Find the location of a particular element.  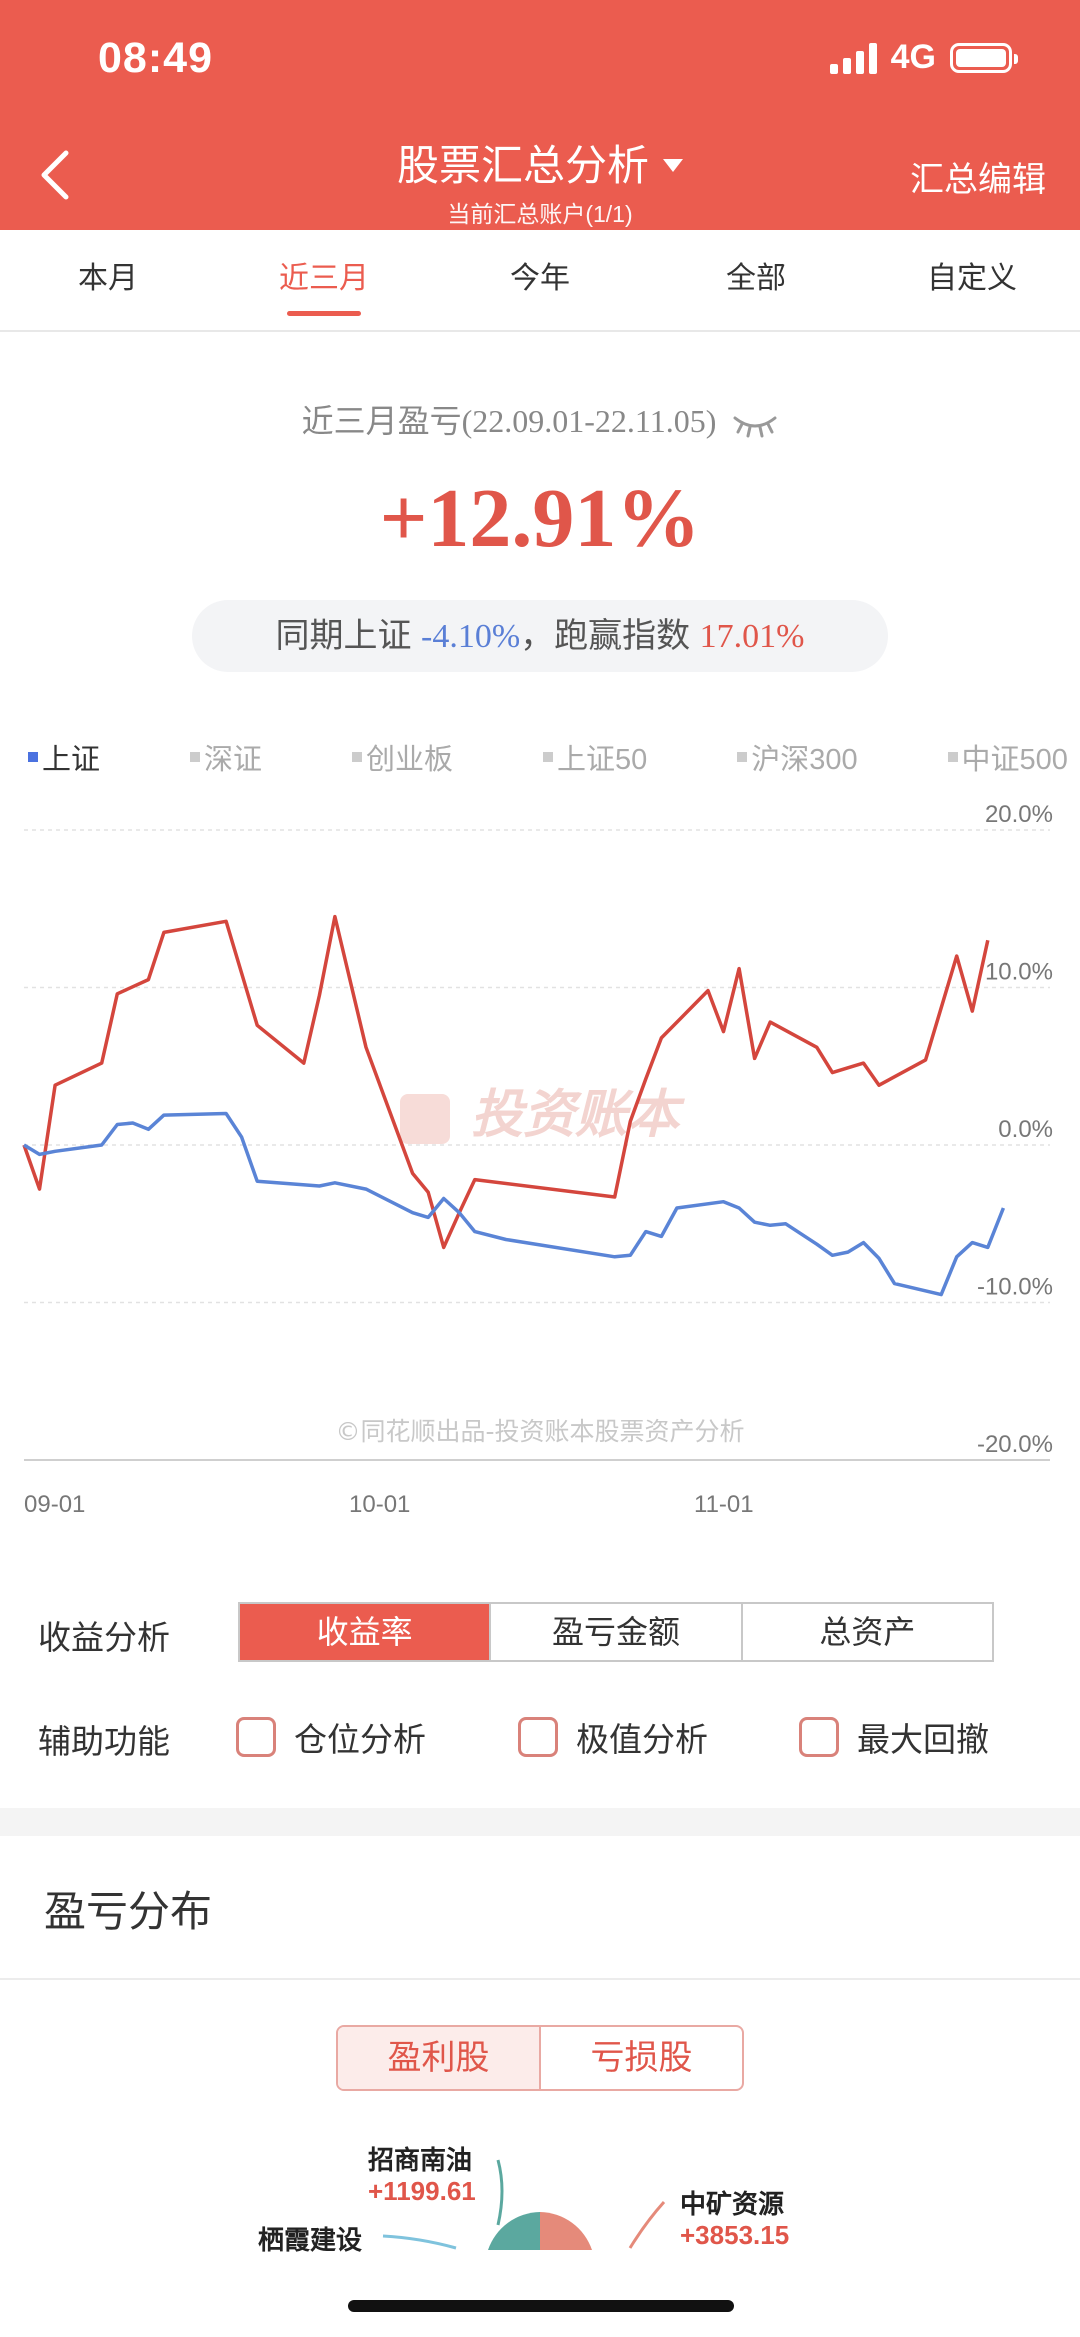

x-tick-label: 09-01 is located at coordinates (54, 1504).